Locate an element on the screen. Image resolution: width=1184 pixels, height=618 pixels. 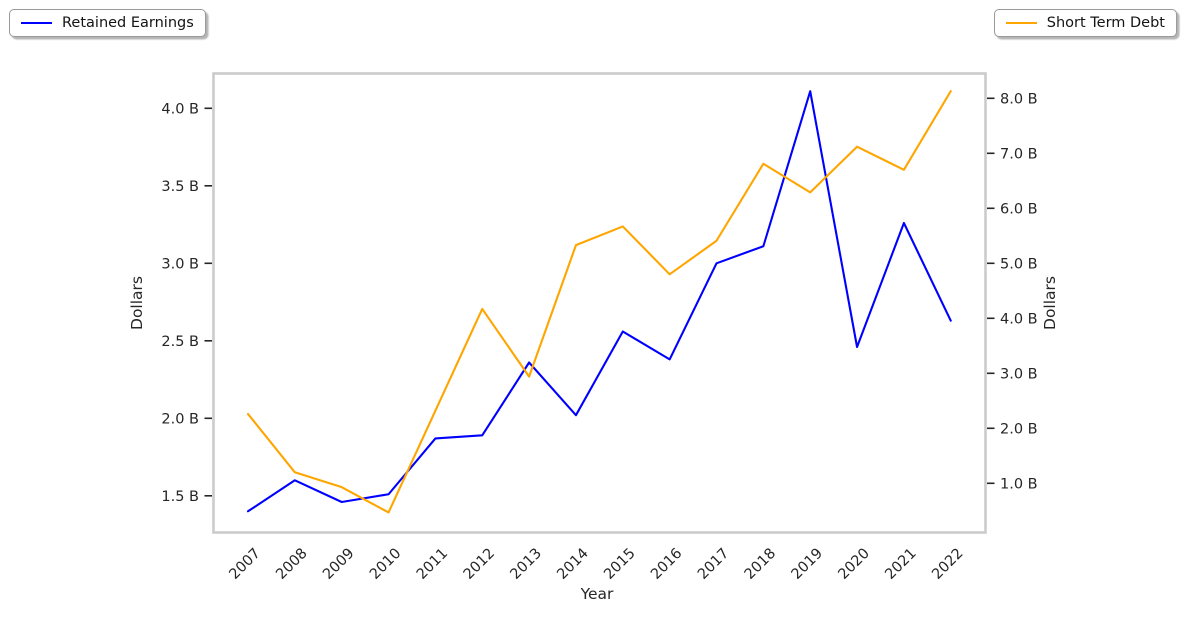
legend-retained-earnings-label: Retained Earnings is located at coordinates (128, 23).